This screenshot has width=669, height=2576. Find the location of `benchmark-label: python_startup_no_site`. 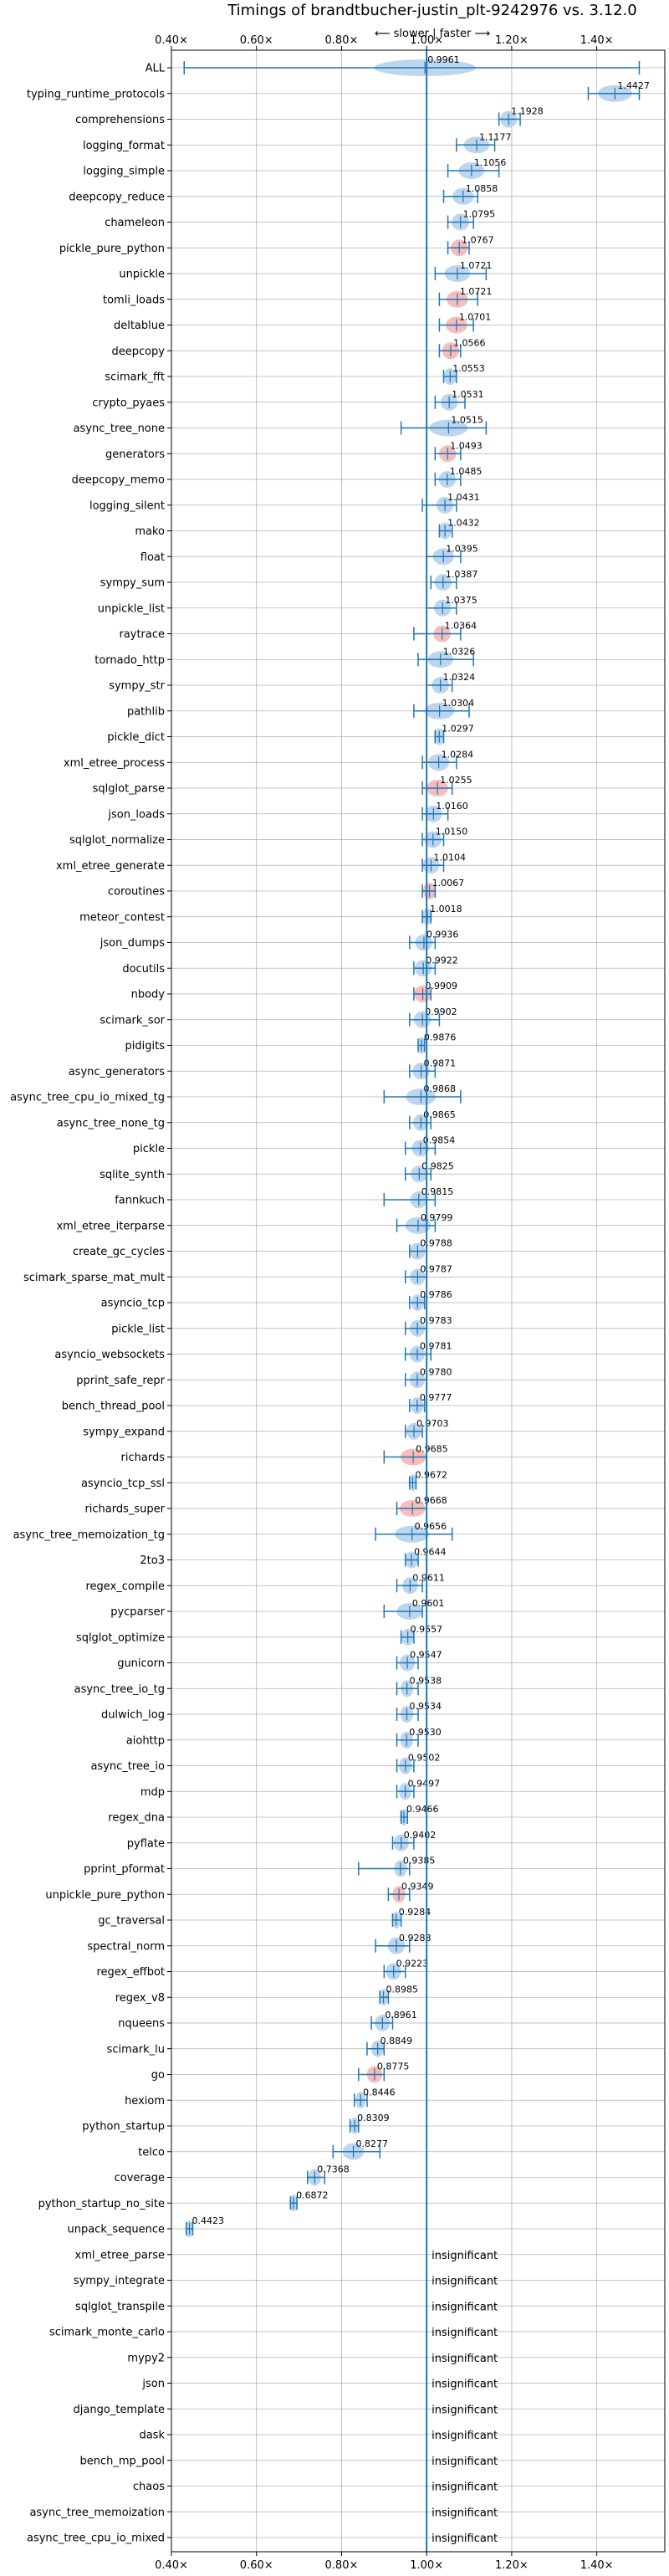

benchmark-label: python_startup_no_site is located at coordinates (102, 2204).